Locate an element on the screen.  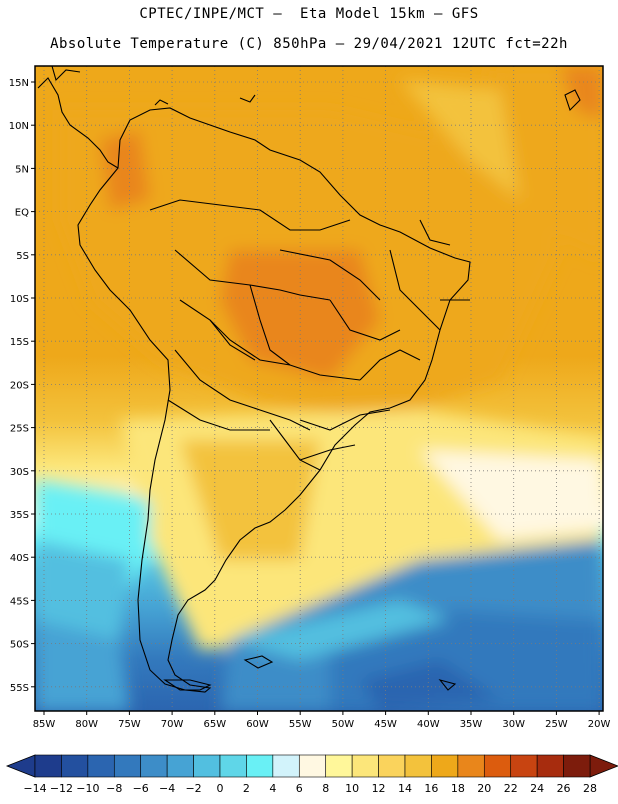
lon-tick-label: 70W is located at coordinates (172, 724).